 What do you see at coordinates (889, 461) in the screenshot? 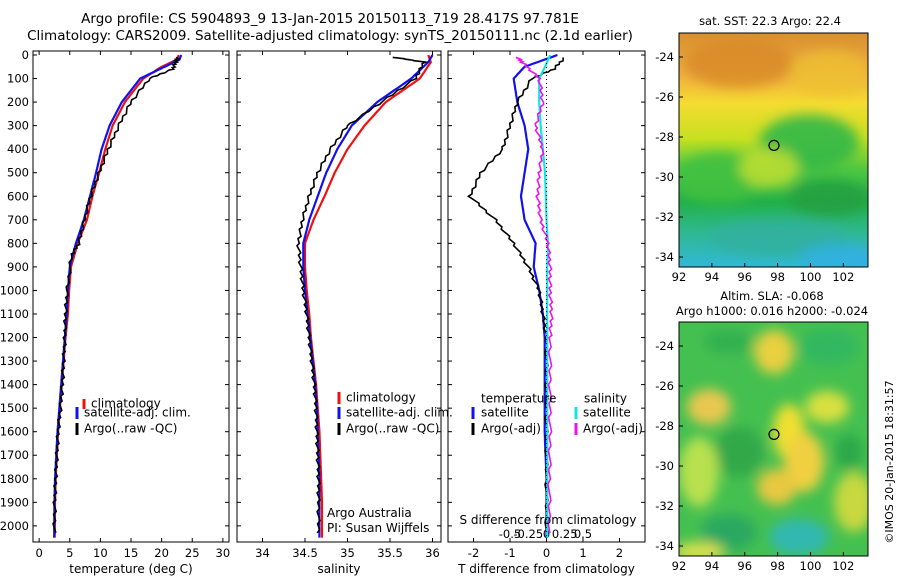
I see `imos-credit: ©IMOS 20-Jan-2015 18:31:57` at bounding box center [889, 461].